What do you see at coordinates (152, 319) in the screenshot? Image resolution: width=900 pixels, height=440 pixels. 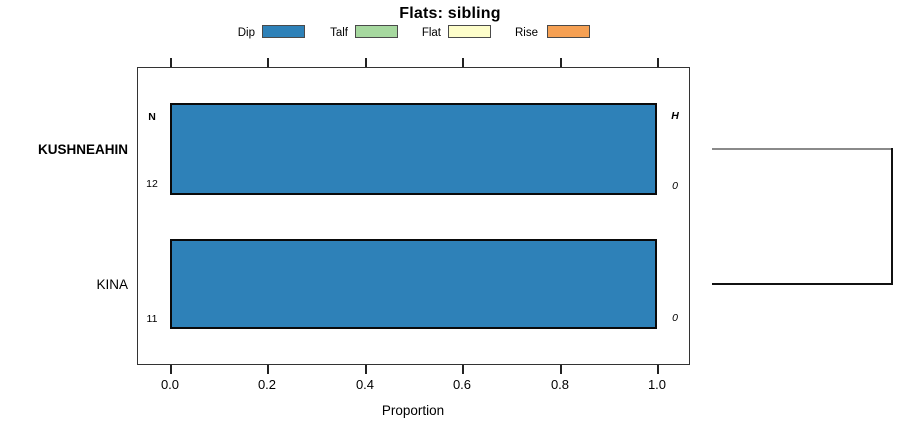 I see `n-value-kina: 11` at bounding box center [152, 319].